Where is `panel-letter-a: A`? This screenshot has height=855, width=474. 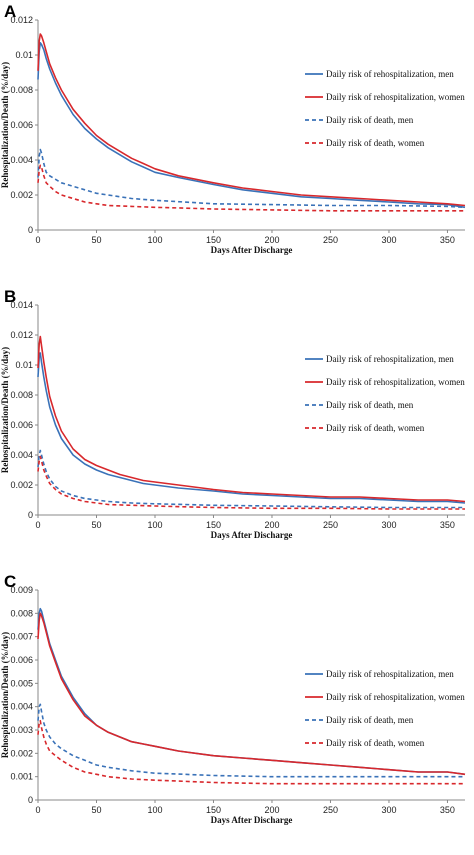 panel-letter-a: A is located at coordinates (10, 11).